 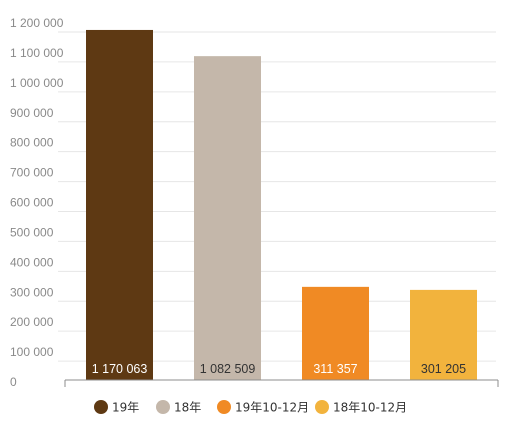 I want to click on legend-item: 19年10-12月, so click(x=263, y=407).